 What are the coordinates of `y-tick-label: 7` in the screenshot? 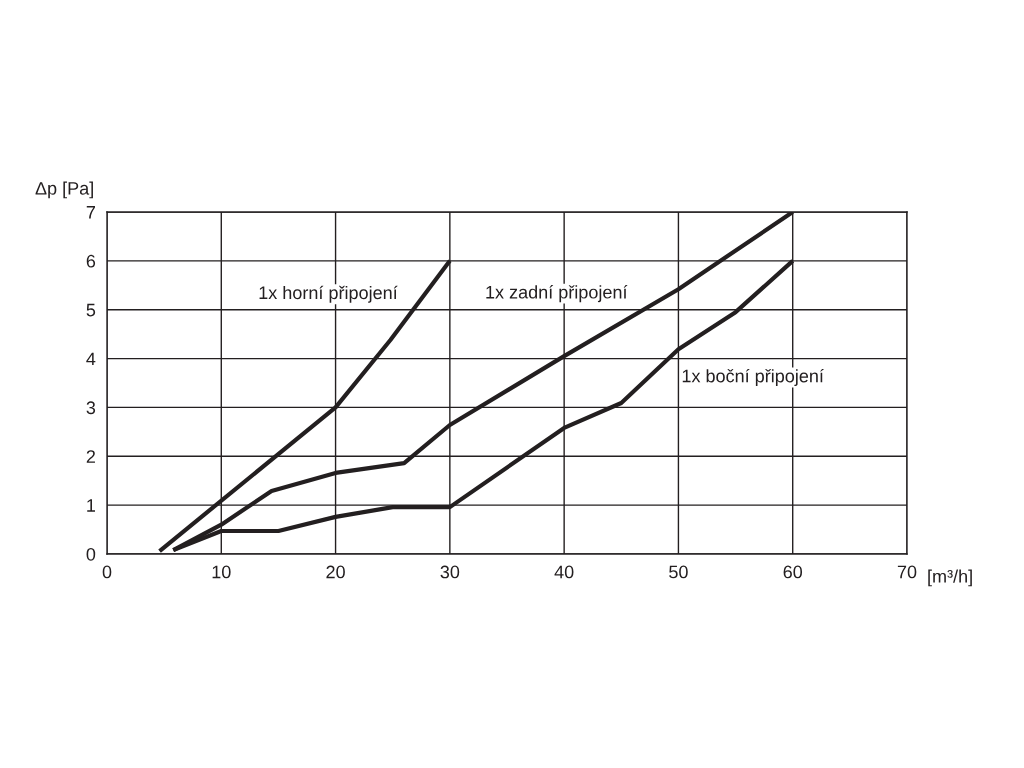 It's located at (90, 212).